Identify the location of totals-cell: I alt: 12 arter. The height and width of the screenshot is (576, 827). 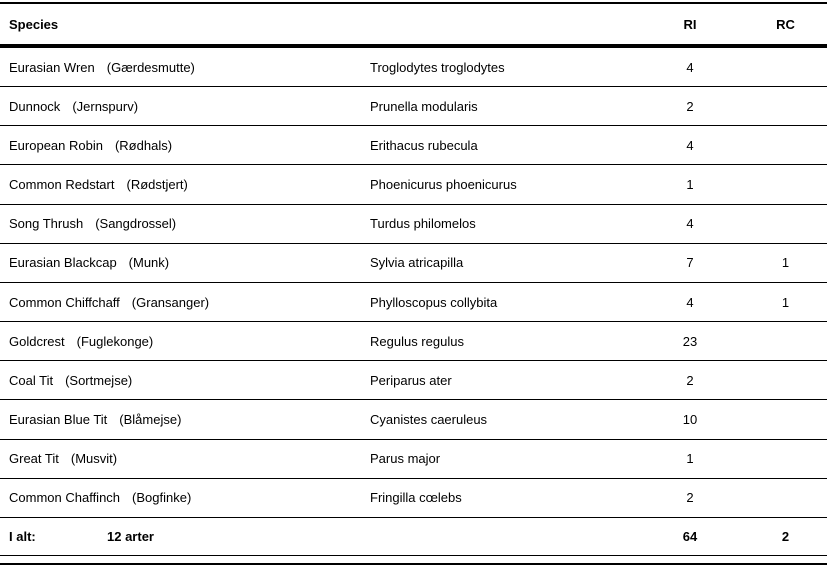
(325, 536).